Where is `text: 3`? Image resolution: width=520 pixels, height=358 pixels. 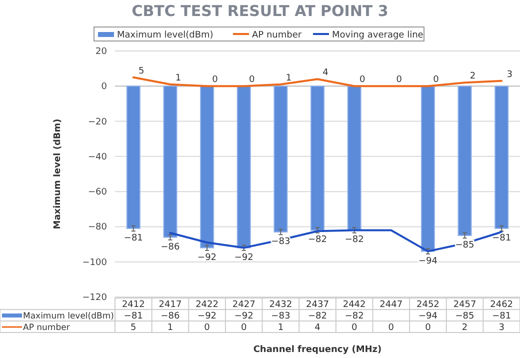
text: 3 is located at coordinates (509, 75).